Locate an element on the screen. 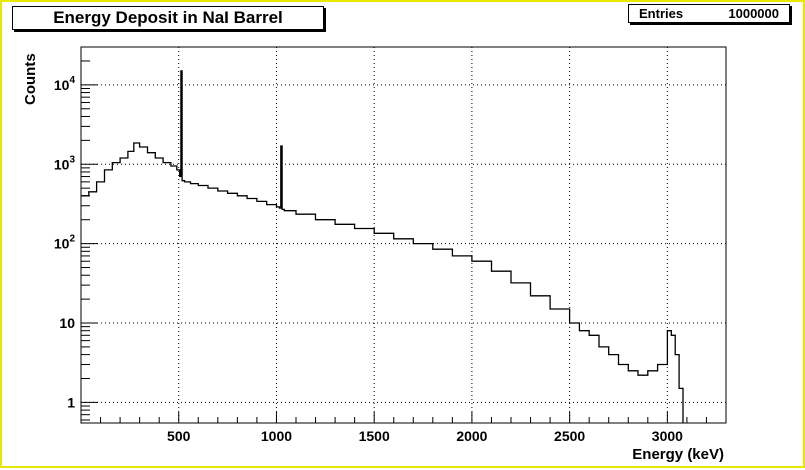  x-tick-label: 1500 is located at coordinates (374, 436).